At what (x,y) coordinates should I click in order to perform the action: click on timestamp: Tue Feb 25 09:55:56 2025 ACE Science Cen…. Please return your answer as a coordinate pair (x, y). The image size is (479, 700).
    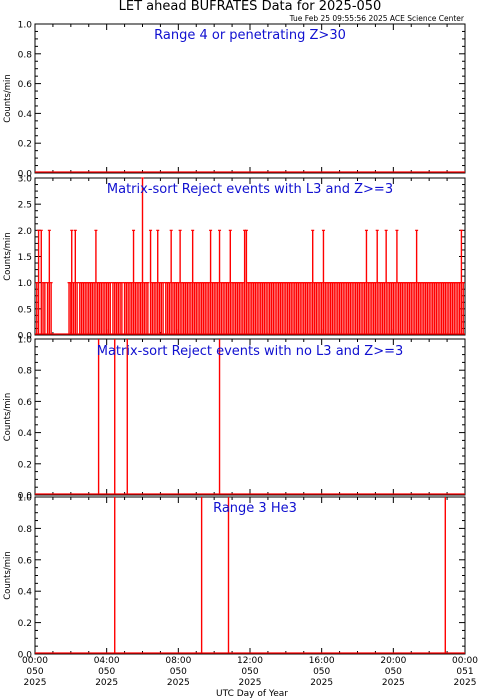
    Looking at the image, I should click on (377, 18).